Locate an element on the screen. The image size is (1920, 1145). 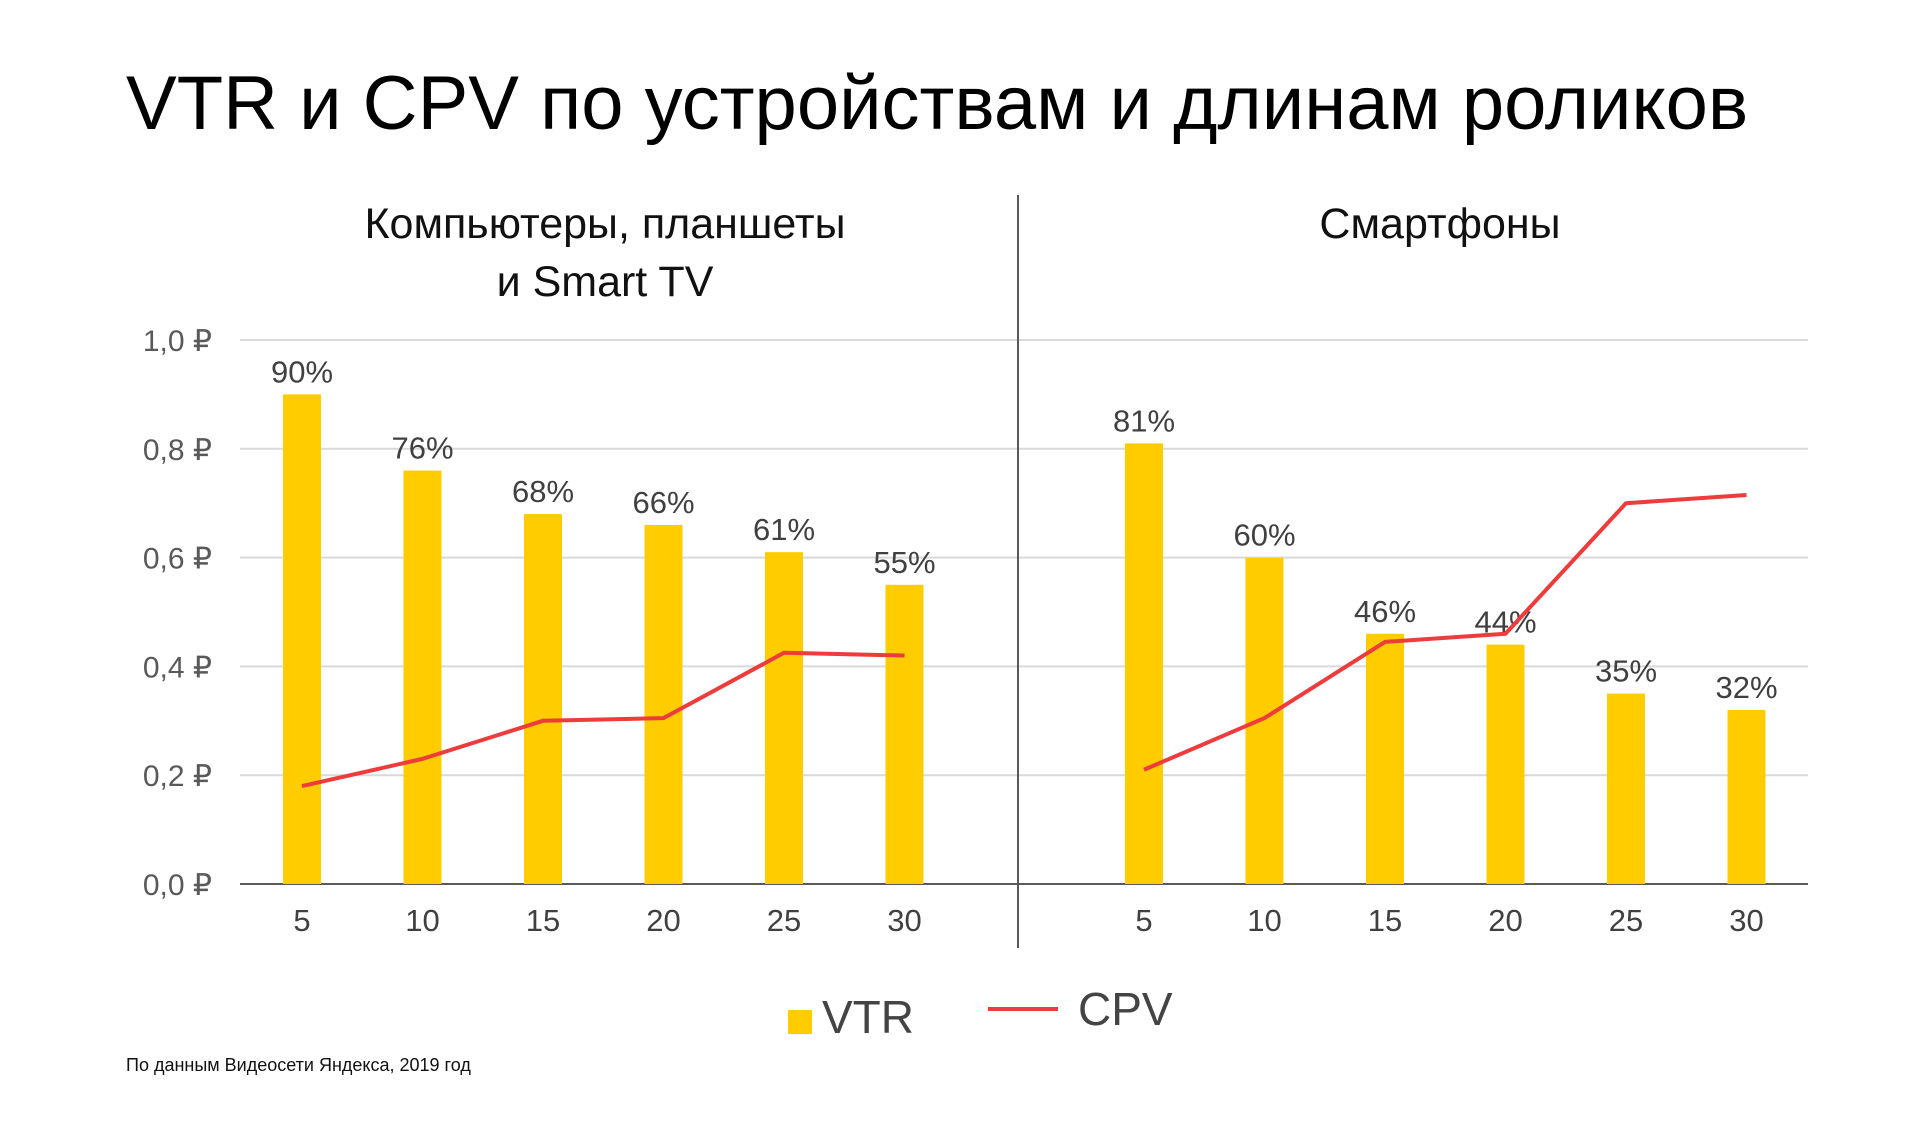
legend-label-vtr: VTR is located at coordinates (868, 1017).